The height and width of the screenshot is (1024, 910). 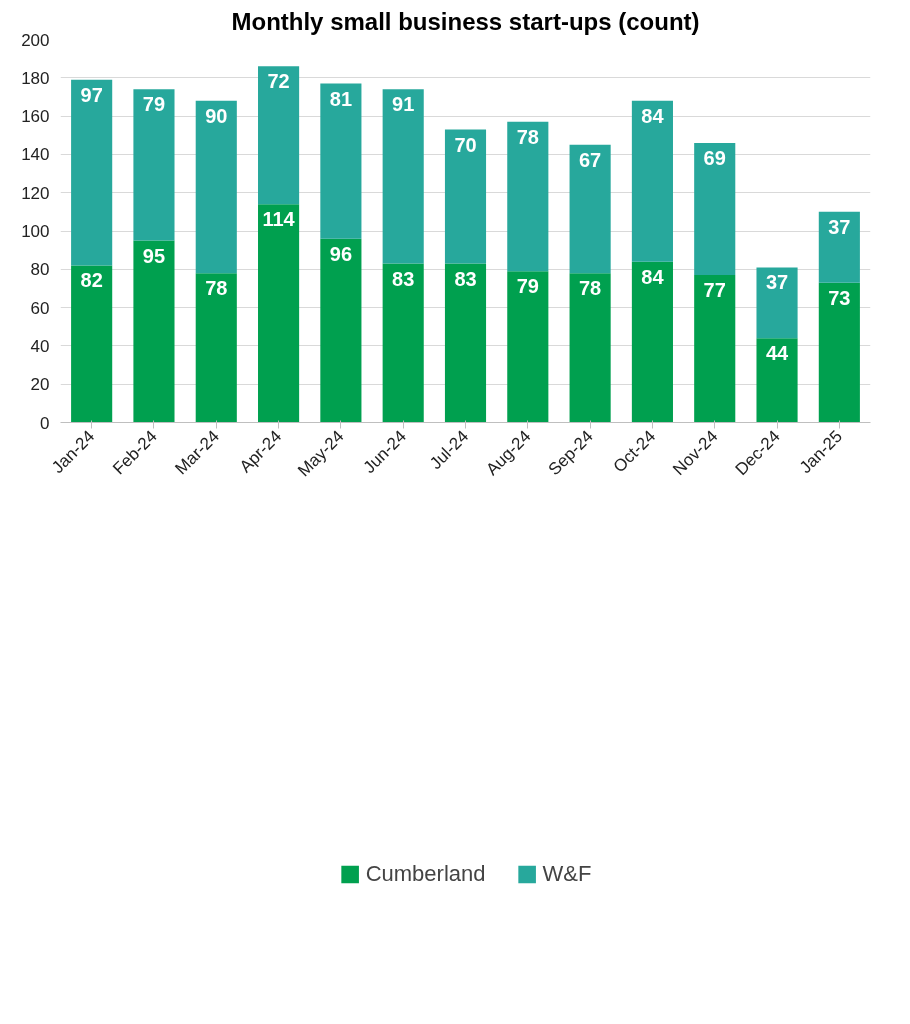 What do you see at coordinates (35, 193) in the screenshot?
I see `y-tick-label: 120` at bounding box center [35, 193].